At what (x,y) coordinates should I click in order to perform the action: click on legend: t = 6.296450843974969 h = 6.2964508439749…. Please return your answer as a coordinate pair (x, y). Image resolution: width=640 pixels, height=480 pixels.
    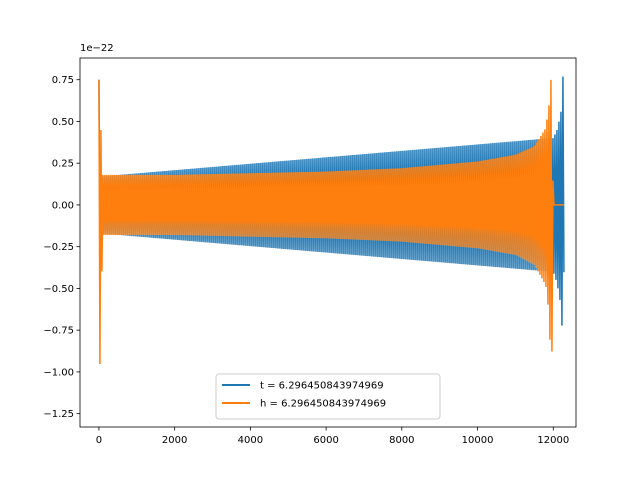
    Looking at the image, I should click on (328, 396).